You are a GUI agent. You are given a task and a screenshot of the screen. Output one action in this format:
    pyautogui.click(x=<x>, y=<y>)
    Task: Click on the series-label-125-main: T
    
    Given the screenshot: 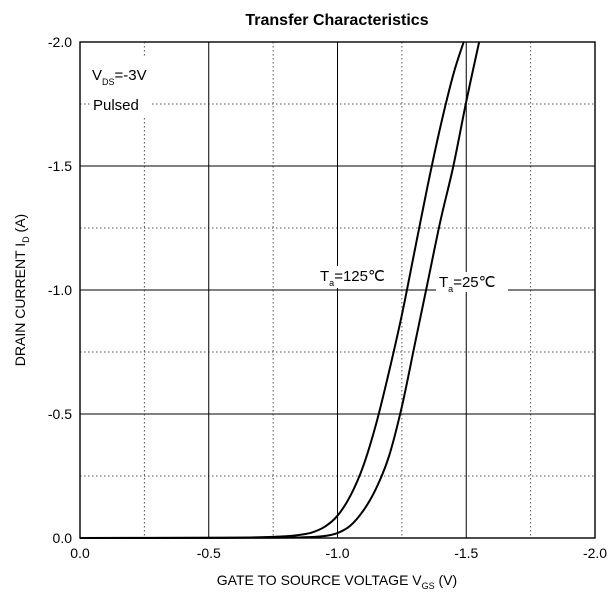 What is the action you would take?
    pyautogui.click(x=324, y=276)
    